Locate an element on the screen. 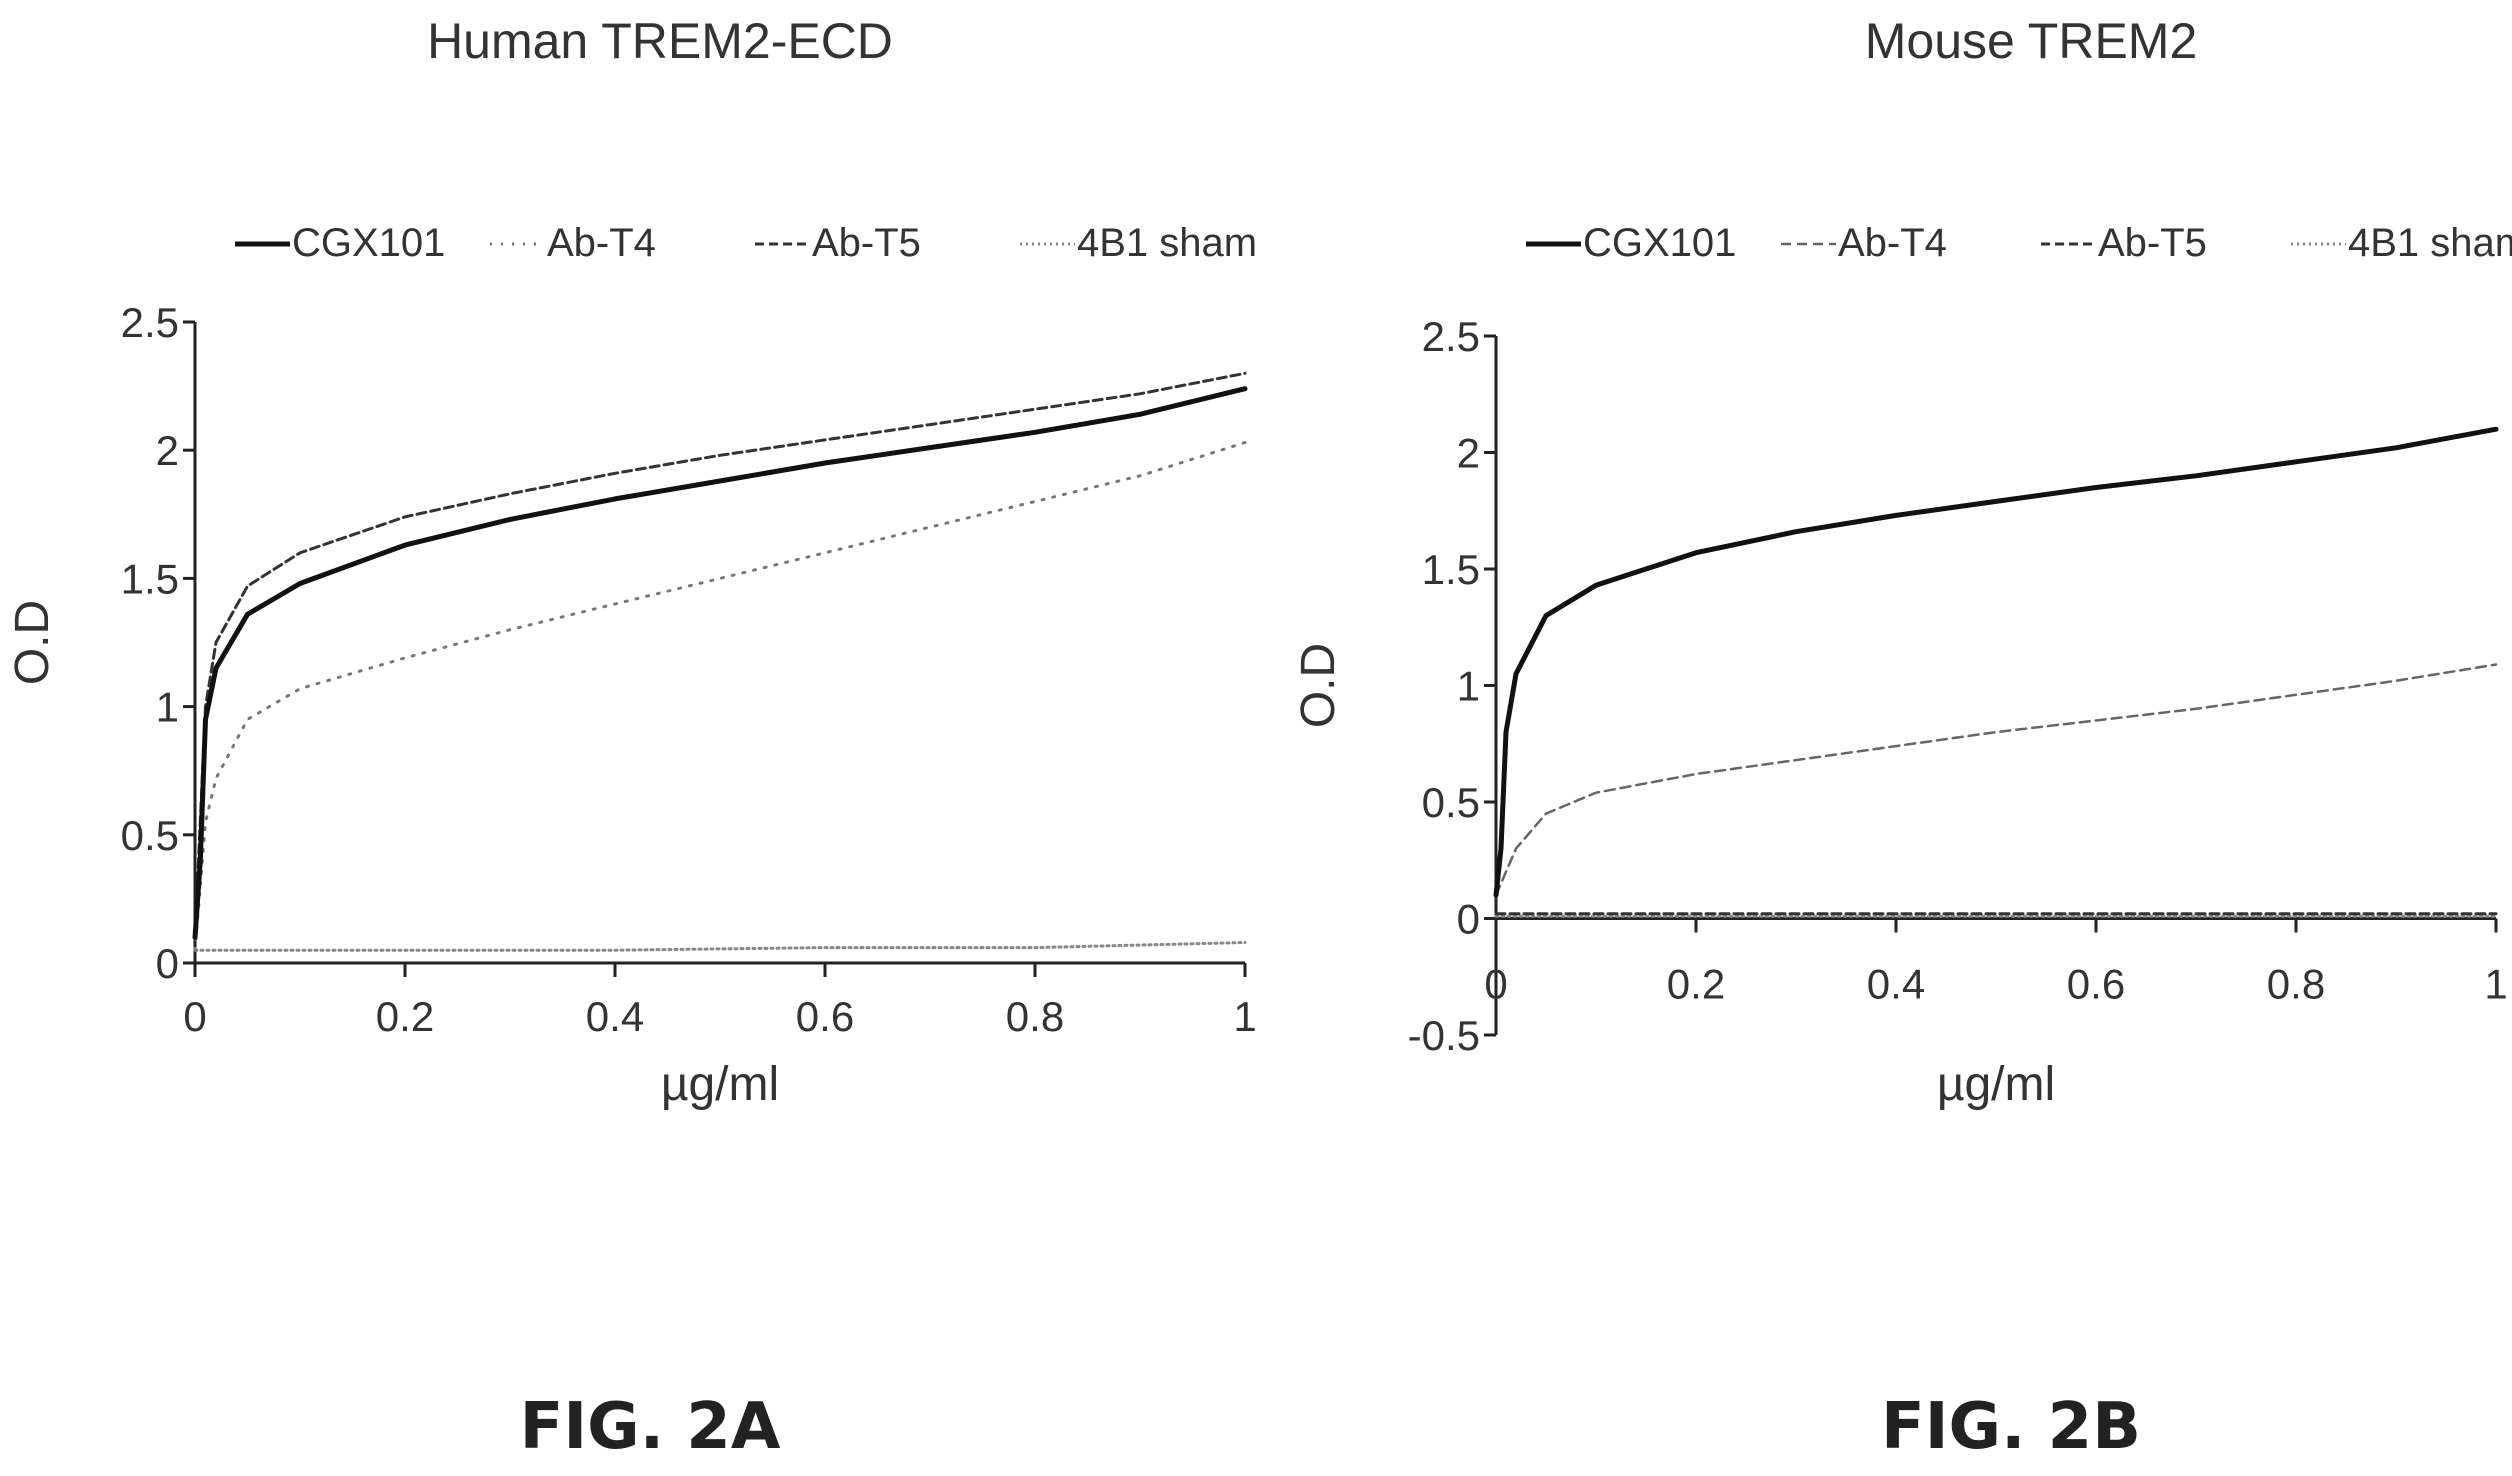 This screenshot has height=1476, width=2512. figure-label: FIG. 2B is located at coordinates (2011, 1427).